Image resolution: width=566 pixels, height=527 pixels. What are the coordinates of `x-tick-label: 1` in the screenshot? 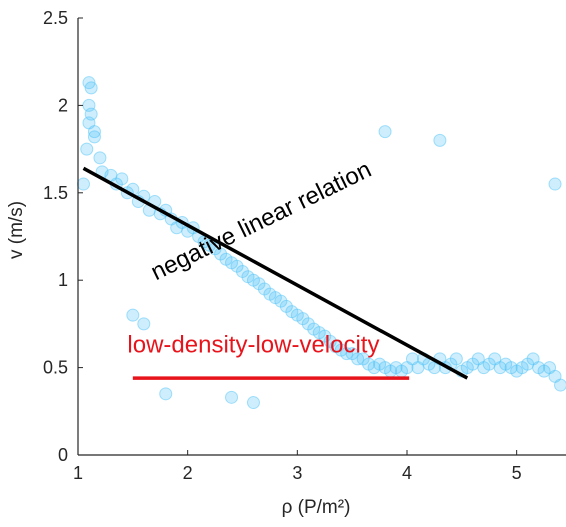 It's located at (78, 473).